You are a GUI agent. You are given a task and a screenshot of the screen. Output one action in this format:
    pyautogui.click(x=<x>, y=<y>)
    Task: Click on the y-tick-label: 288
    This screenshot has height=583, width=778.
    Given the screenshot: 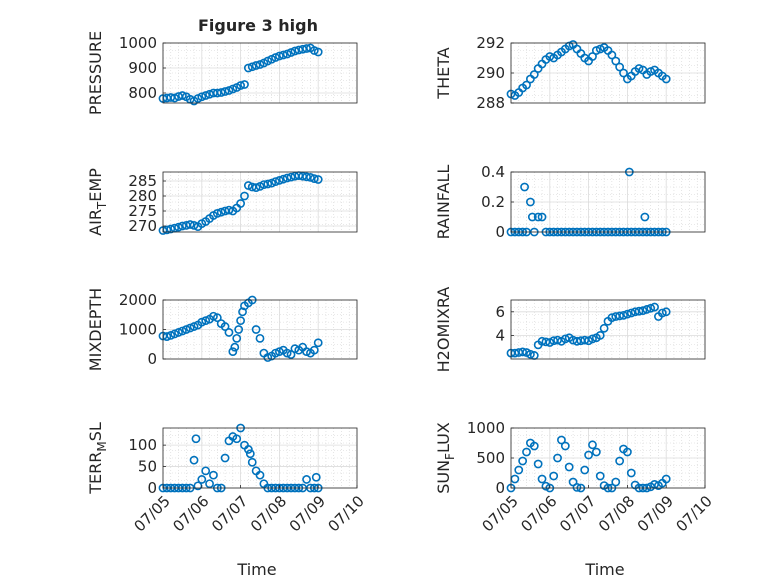 What is the action you would take?
    pyautogui.click(x=490, y=103)
    